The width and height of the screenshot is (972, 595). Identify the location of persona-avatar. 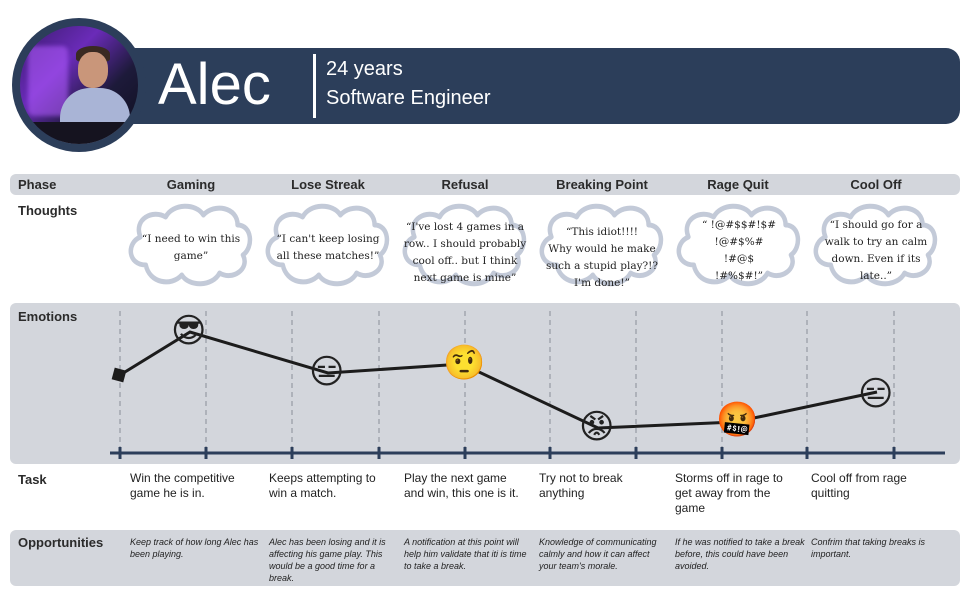
(79, 85).